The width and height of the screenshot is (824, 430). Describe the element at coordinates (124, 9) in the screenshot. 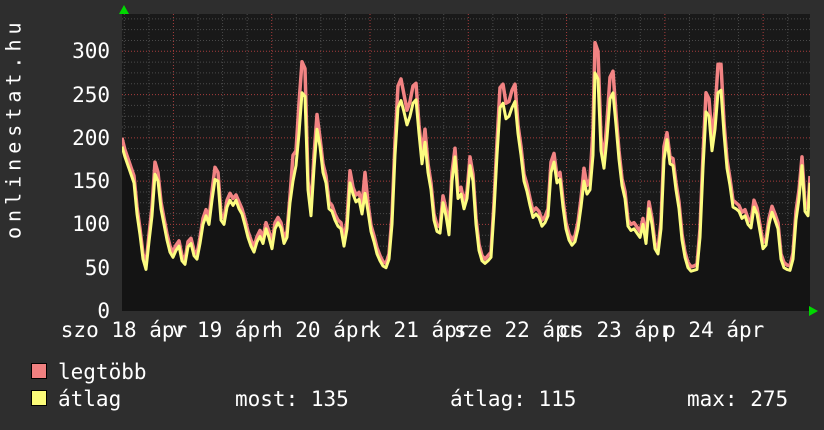

I see `y-axis-arrow-icon` at that location.